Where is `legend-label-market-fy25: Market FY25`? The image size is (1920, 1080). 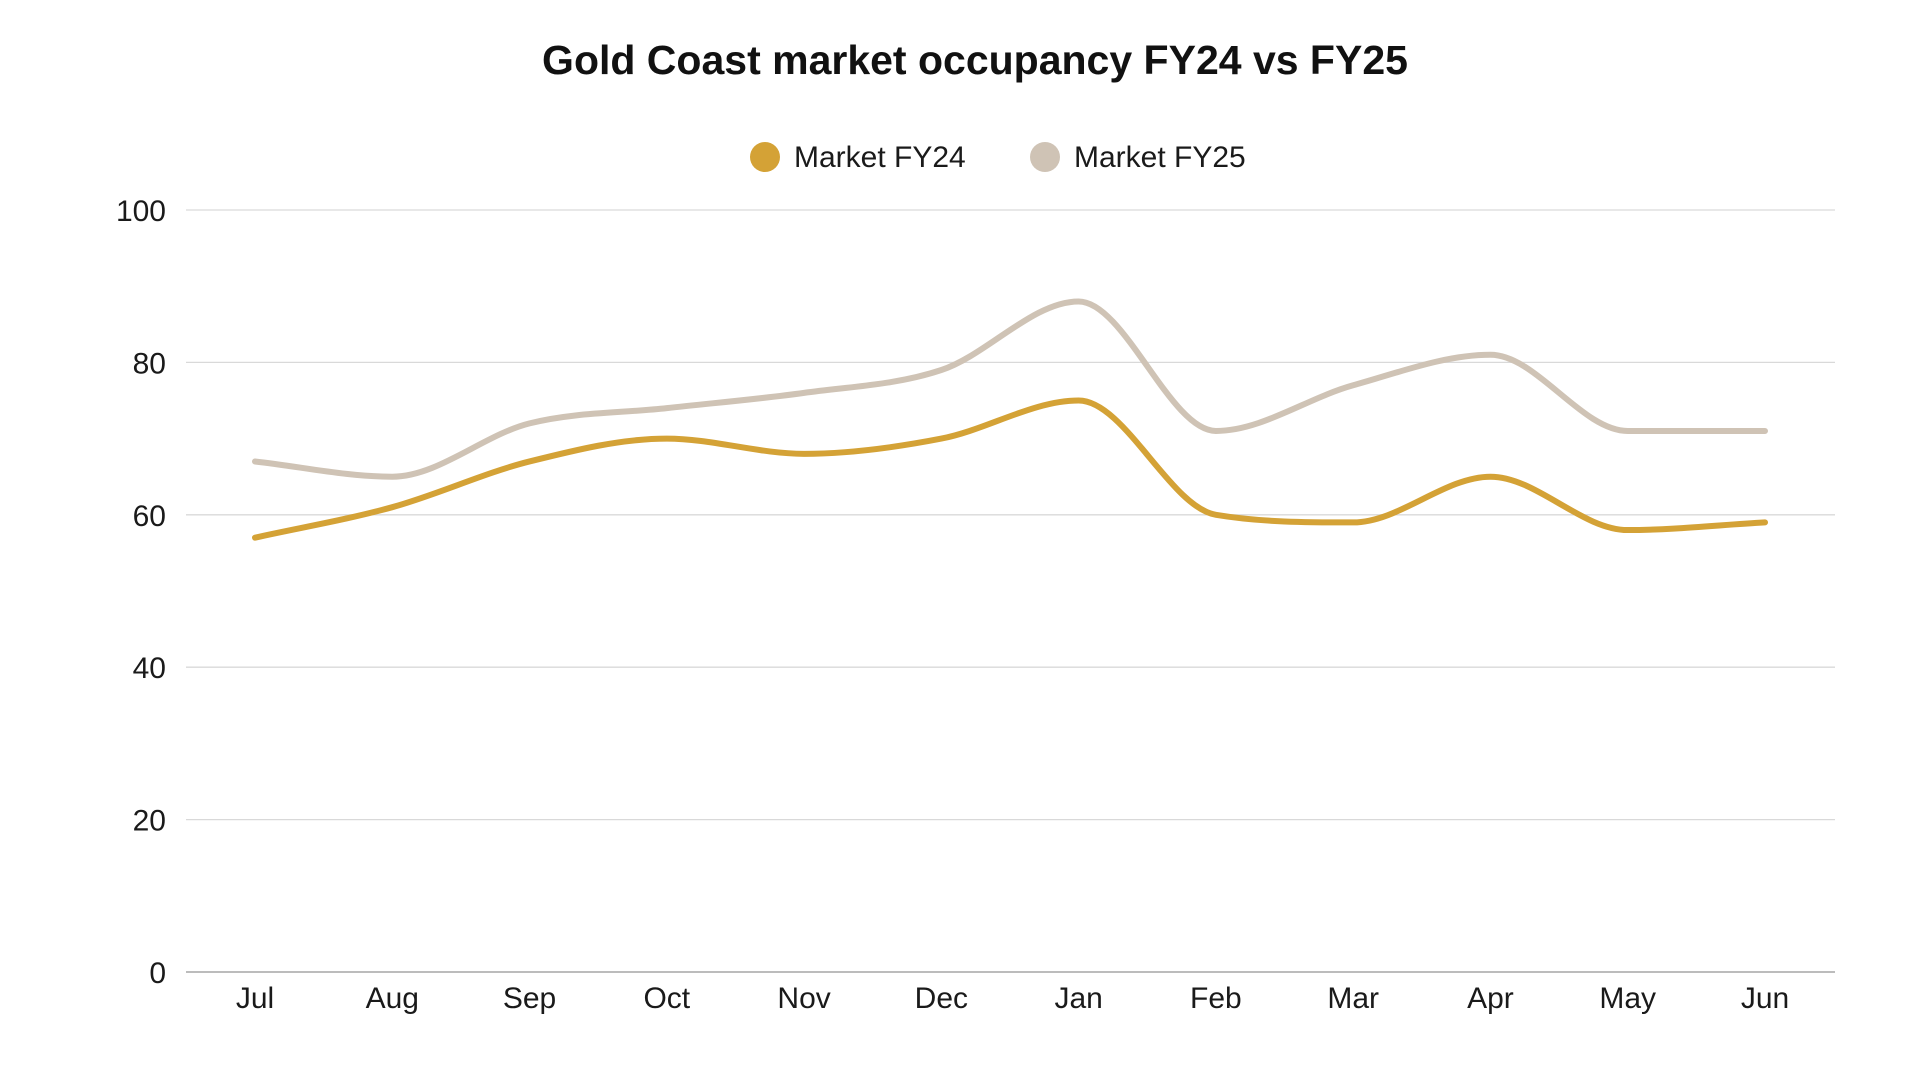 legend-label-market-fy25: Market FY25 is located at coordinates (1160, 157).